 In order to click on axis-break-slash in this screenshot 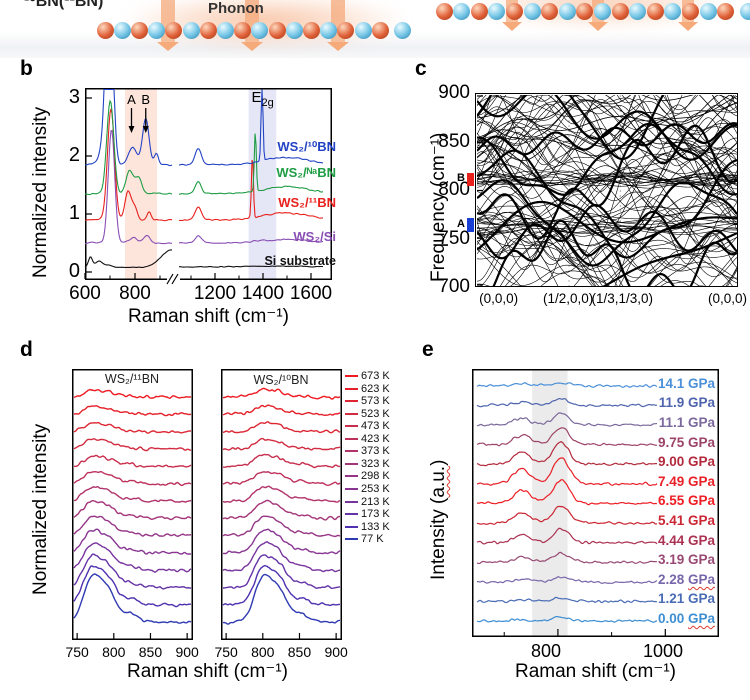, I will do `click(175, 279)`.